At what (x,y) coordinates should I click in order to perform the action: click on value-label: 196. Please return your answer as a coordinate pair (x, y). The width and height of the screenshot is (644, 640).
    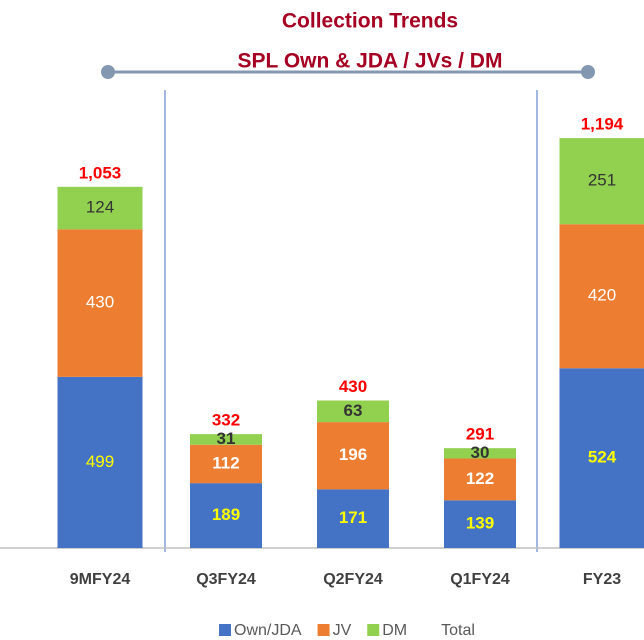
    Looking at the image, I should click on (353, 454).